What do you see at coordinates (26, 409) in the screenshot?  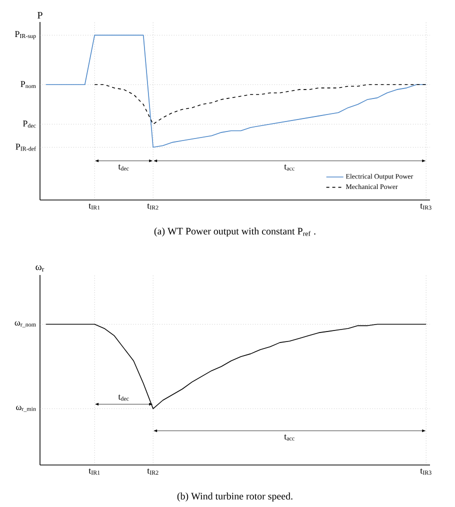 I see `ref-line-label: ω$_{r_min}$` at bounding box center [26, 409].